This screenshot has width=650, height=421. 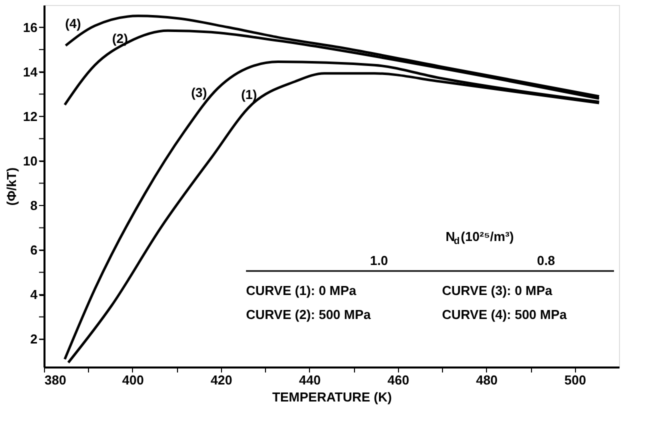 I want to click on y-tick-label: 12, so click(x=30, y=116).